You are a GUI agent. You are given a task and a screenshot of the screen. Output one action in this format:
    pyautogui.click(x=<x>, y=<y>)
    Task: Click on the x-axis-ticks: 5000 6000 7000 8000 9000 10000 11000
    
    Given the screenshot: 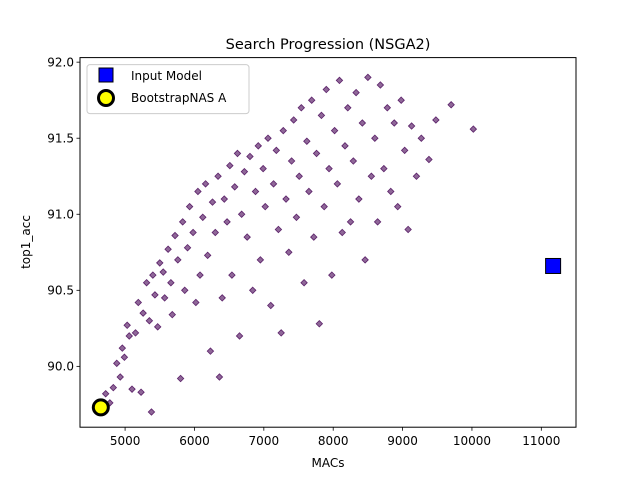 What is the action you would take?
    pyautogui.click(x=335, y=437)
    